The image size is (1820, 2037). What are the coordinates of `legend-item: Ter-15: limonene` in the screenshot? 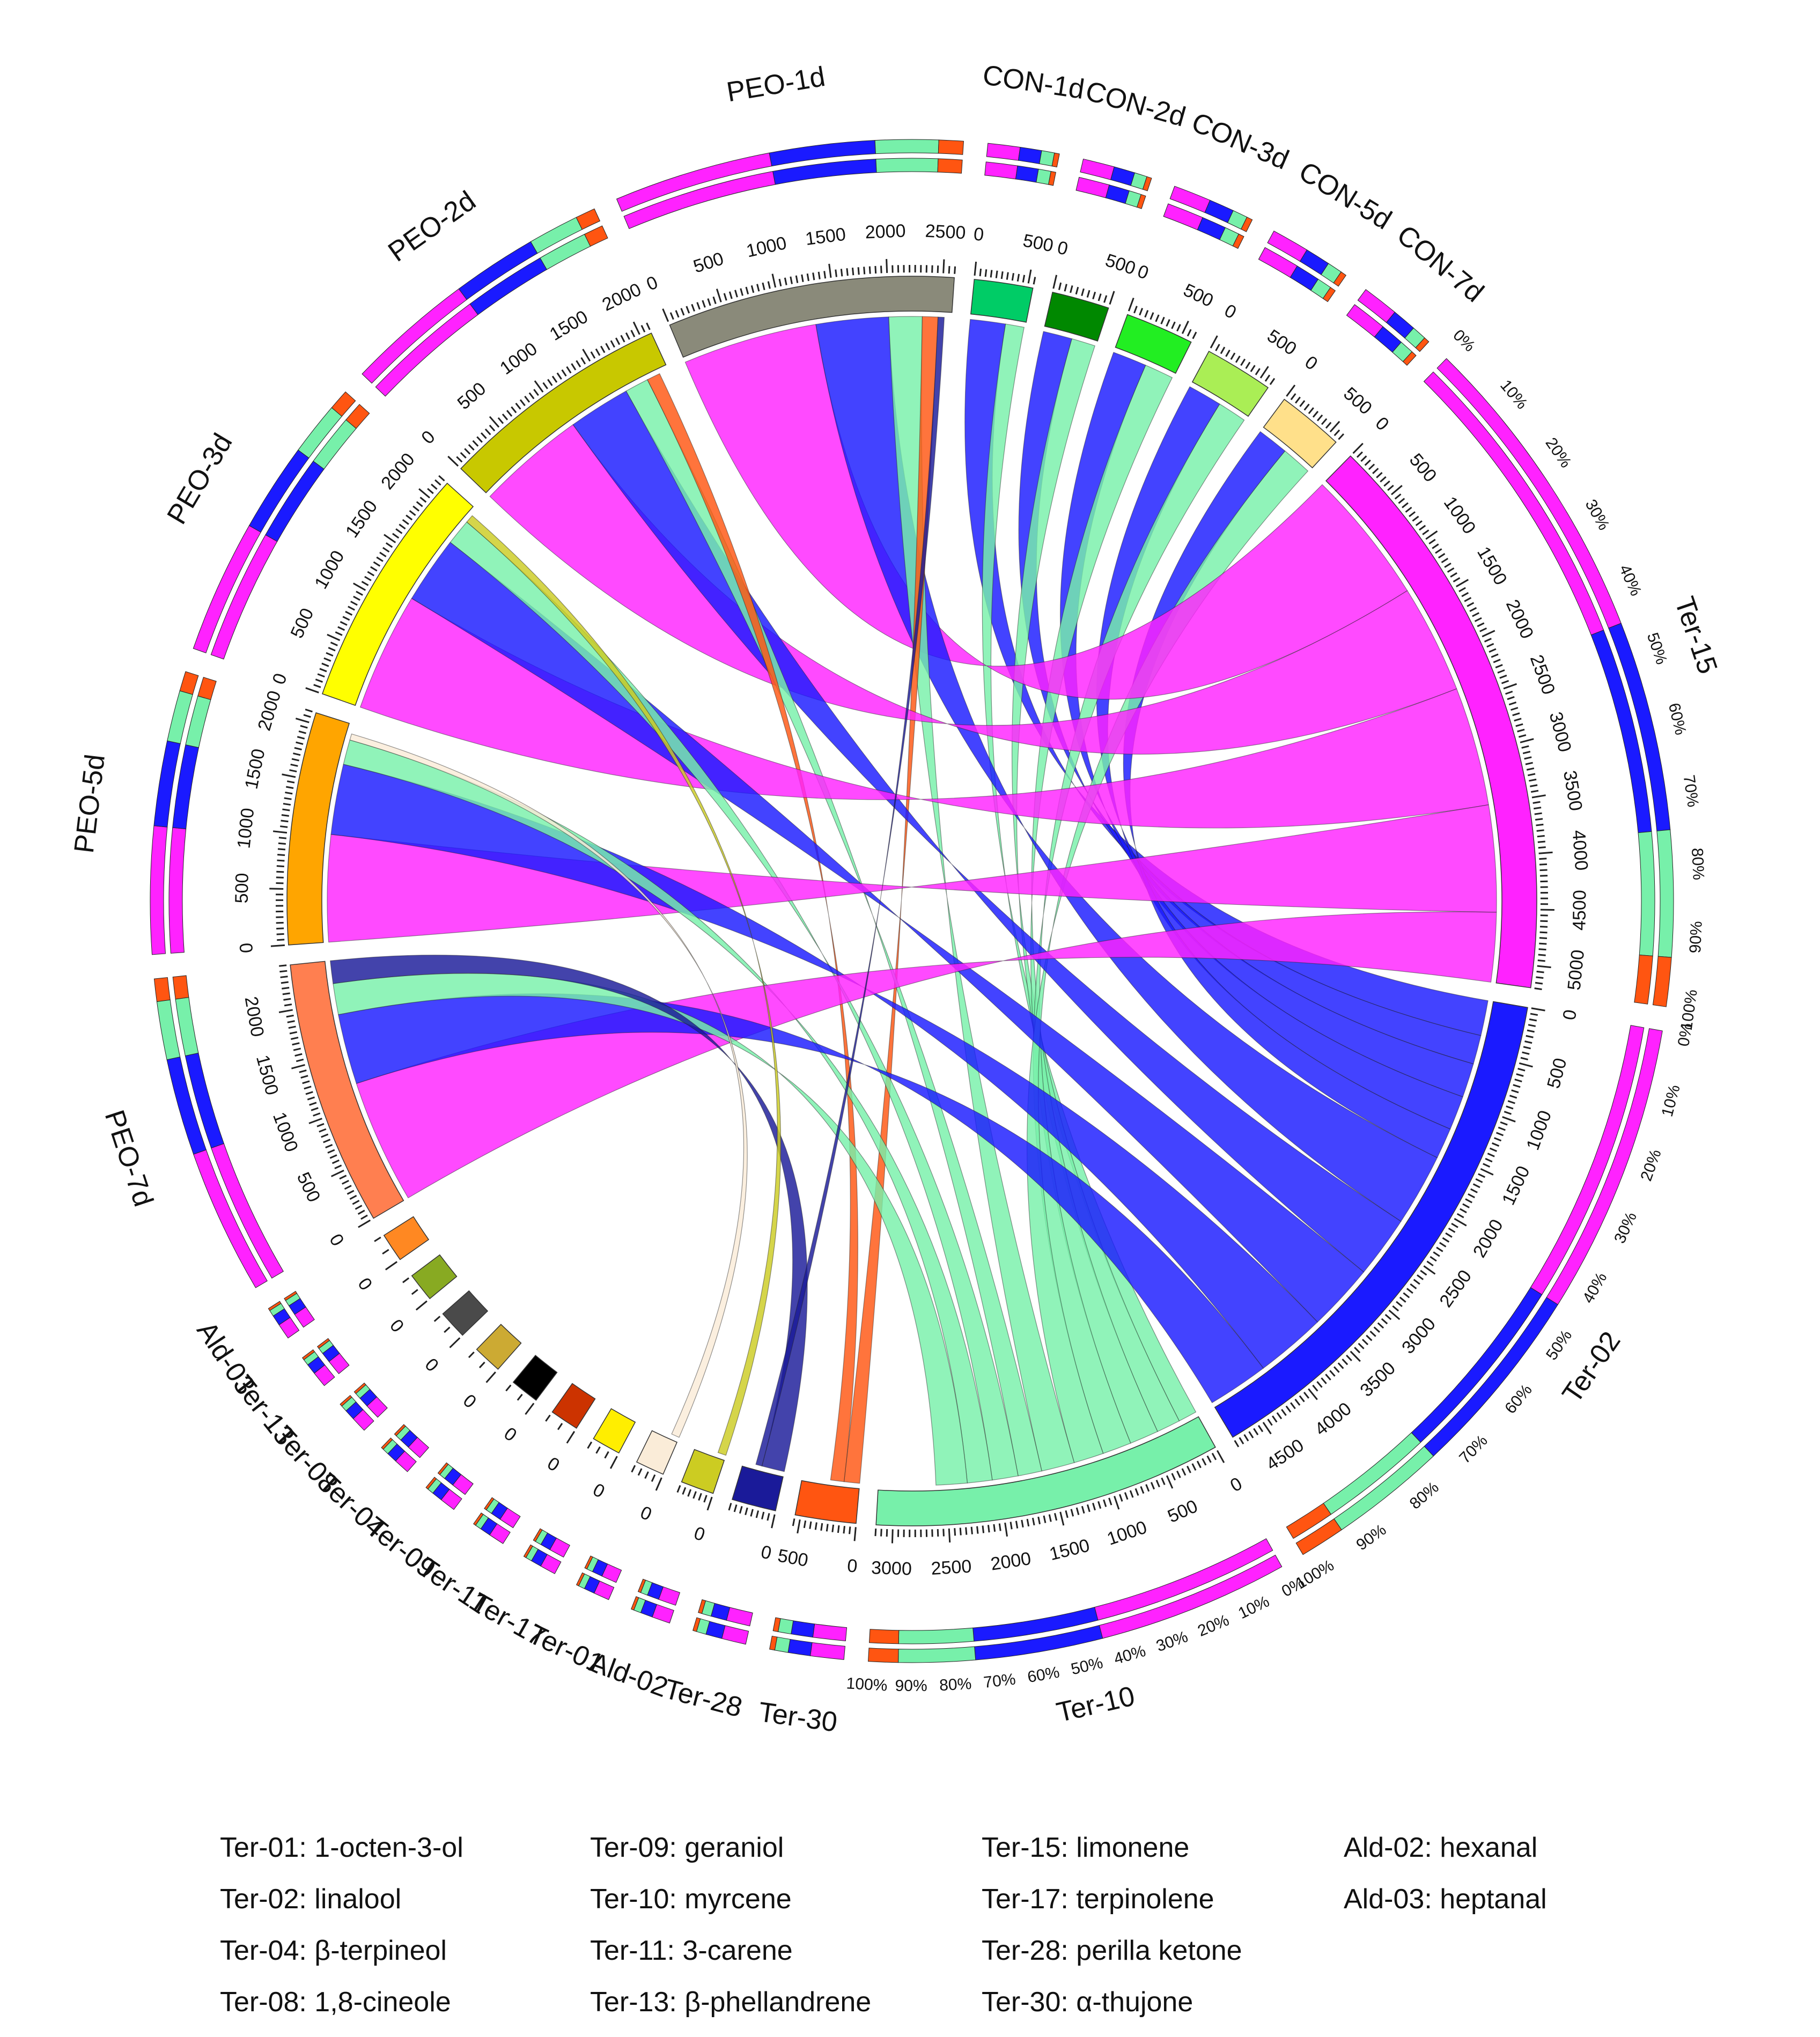 It's located at (1086, 1848).